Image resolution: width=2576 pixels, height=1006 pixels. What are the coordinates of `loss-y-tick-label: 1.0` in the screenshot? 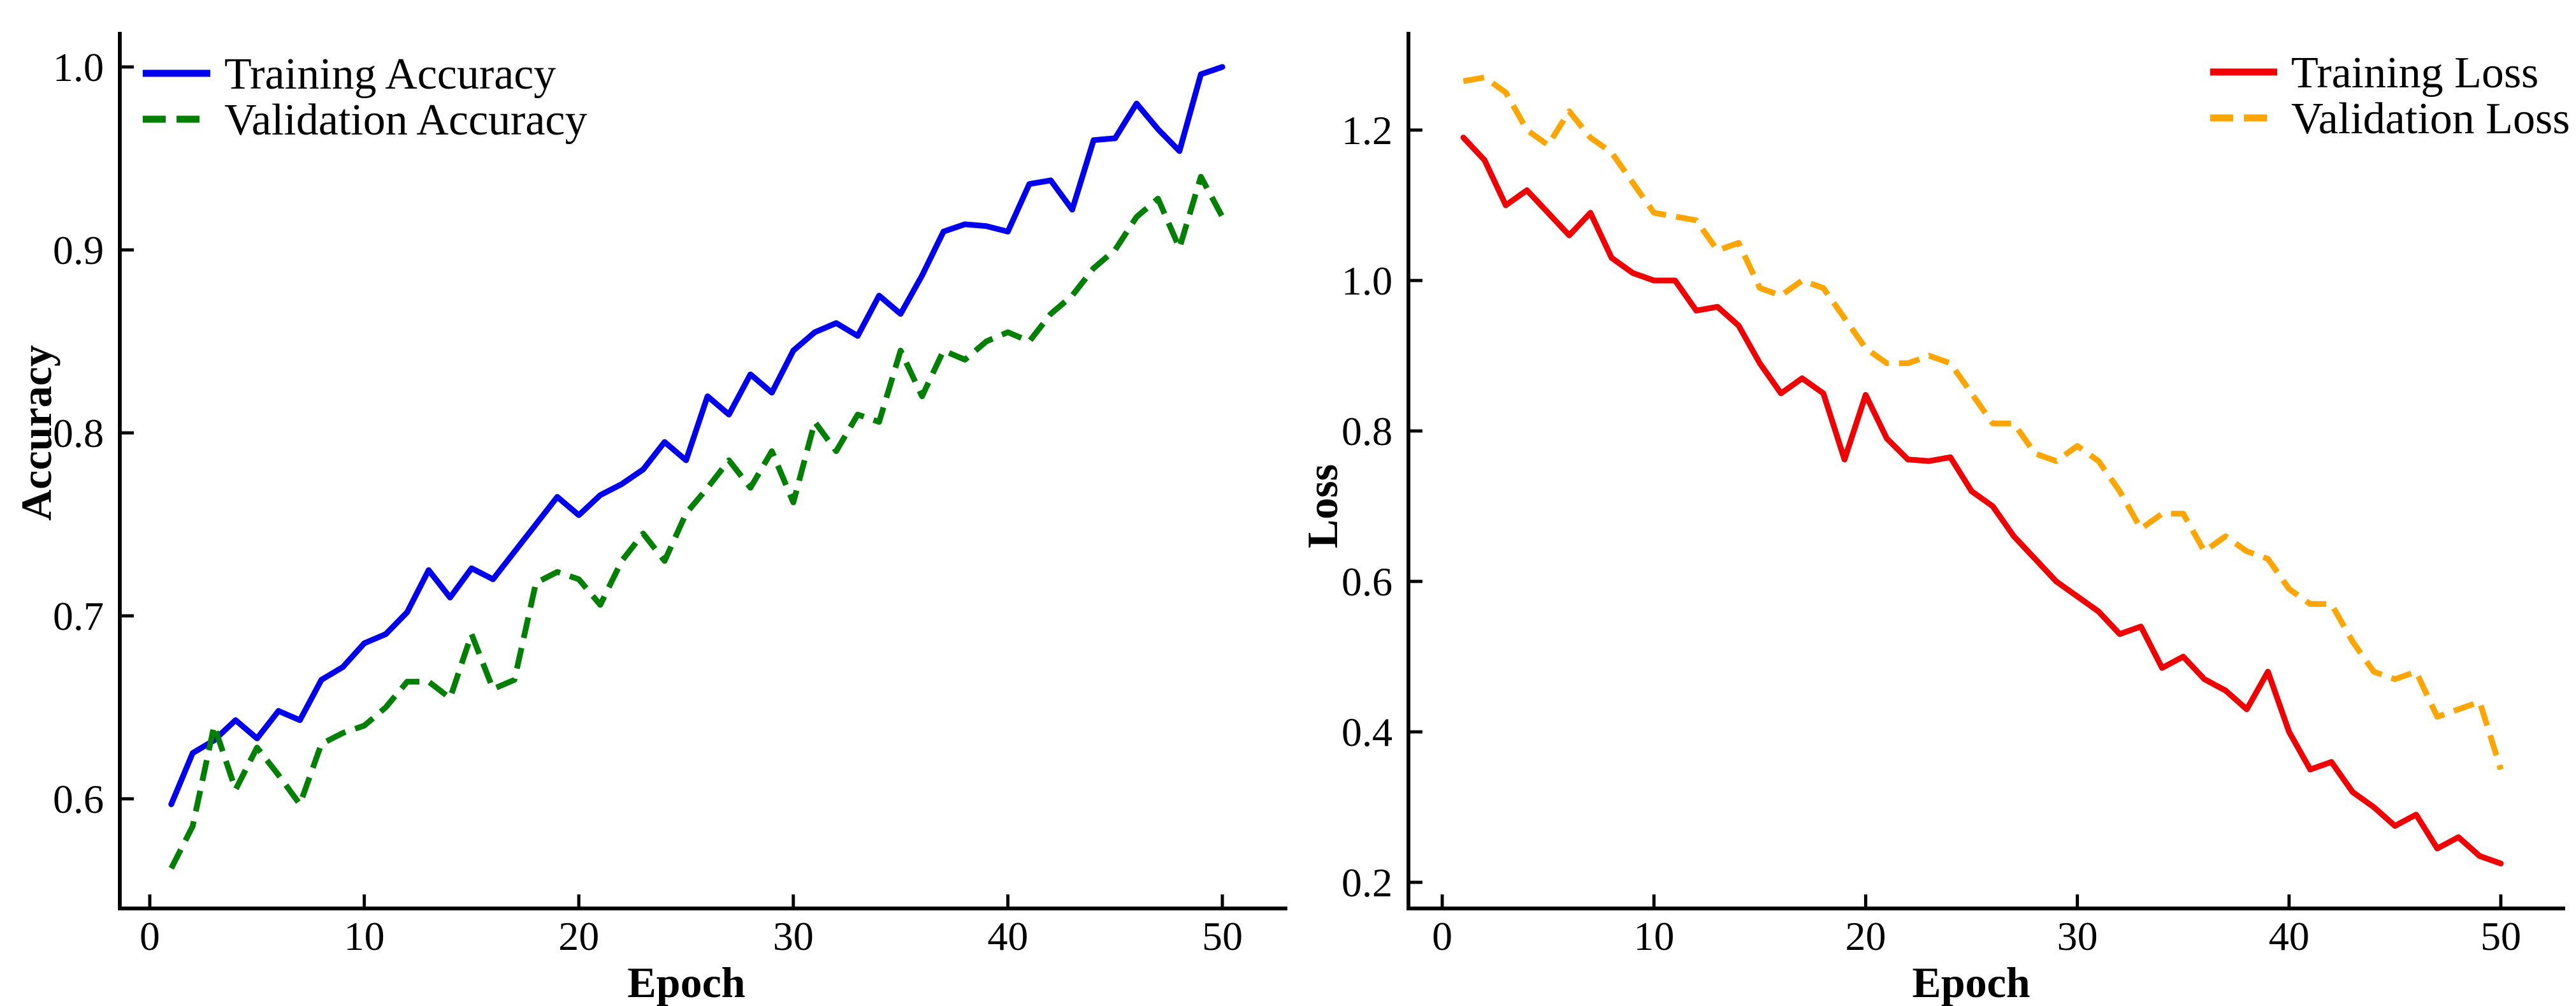 It's located at (1367, 280).